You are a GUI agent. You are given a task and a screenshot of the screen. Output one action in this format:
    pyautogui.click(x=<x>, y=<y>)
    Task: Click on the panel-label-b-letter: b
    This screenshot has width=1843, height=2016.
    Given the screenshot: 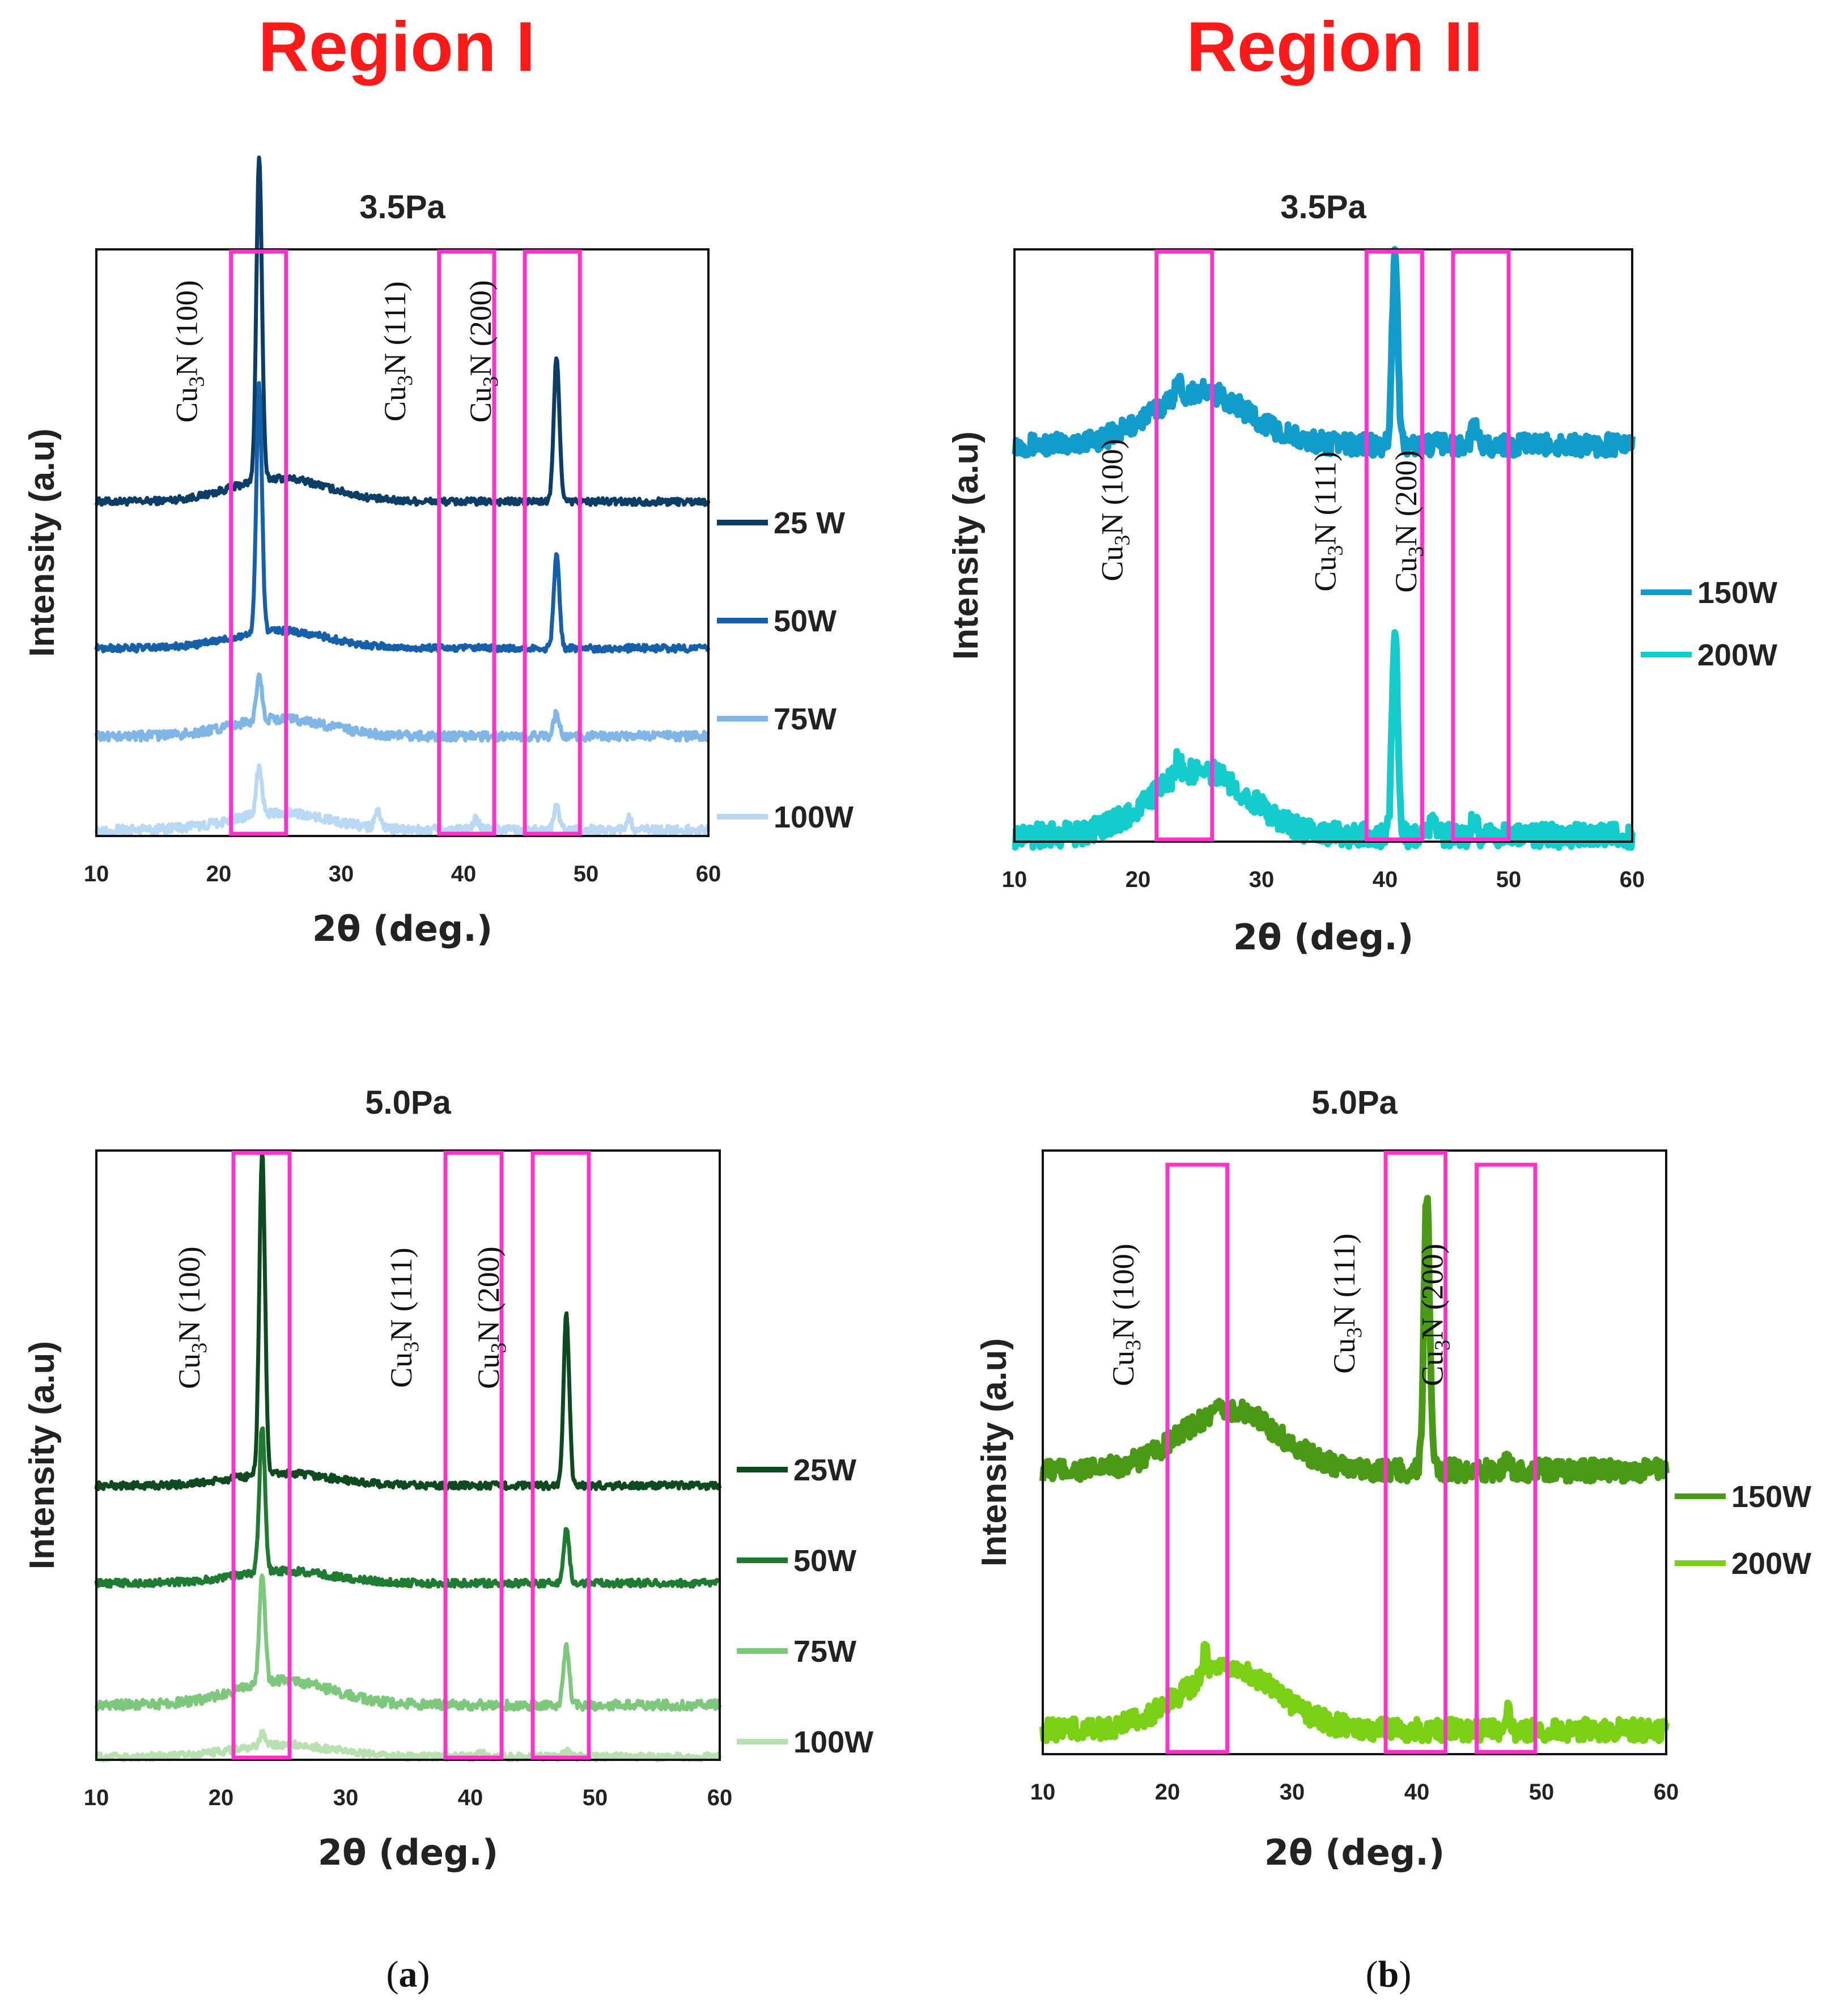 What is the action you would take?
    pyautogui.click(x=1388, y=1975)
    